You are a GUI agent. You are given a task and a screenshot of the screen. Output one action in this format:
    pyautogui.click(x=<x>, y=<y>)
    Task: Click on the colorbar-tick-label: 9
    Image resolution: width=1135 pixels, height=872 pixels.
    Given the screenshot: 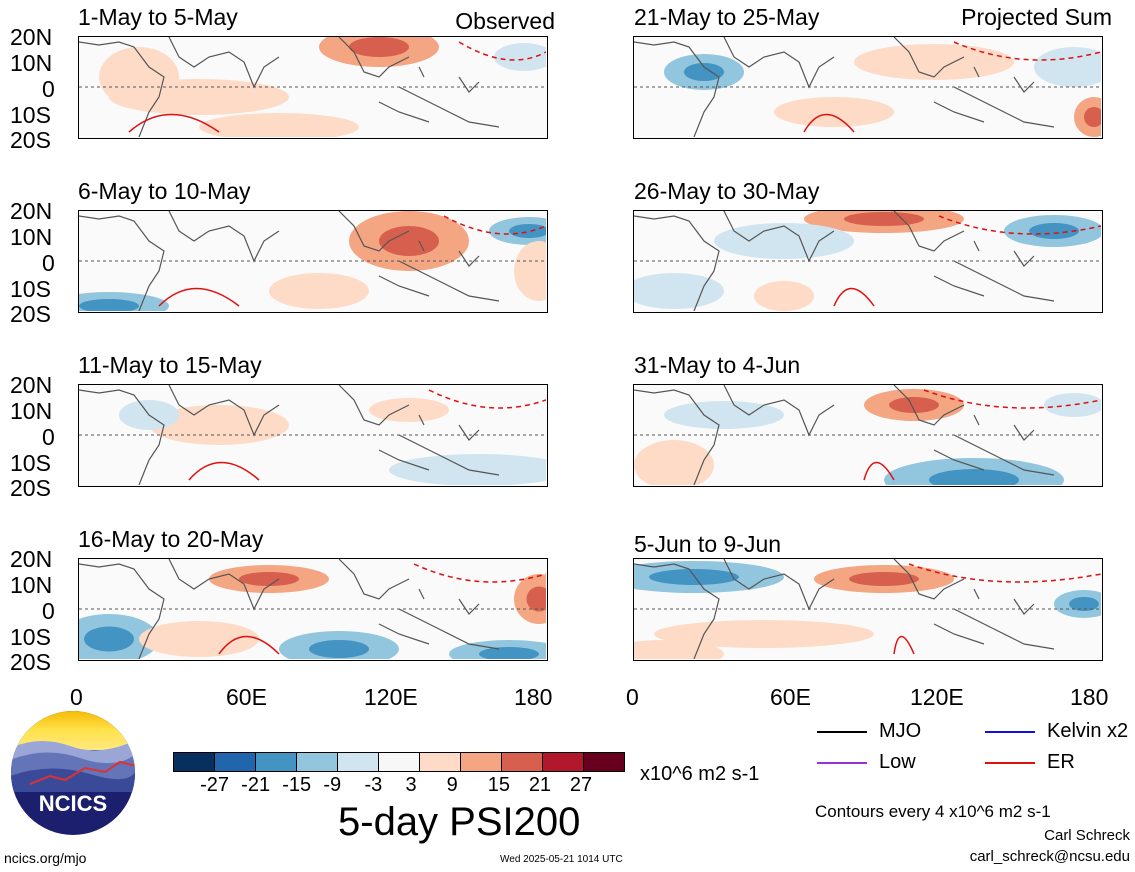 What is the action you would take?
    pyautogui.click(x=452, y=785)
    